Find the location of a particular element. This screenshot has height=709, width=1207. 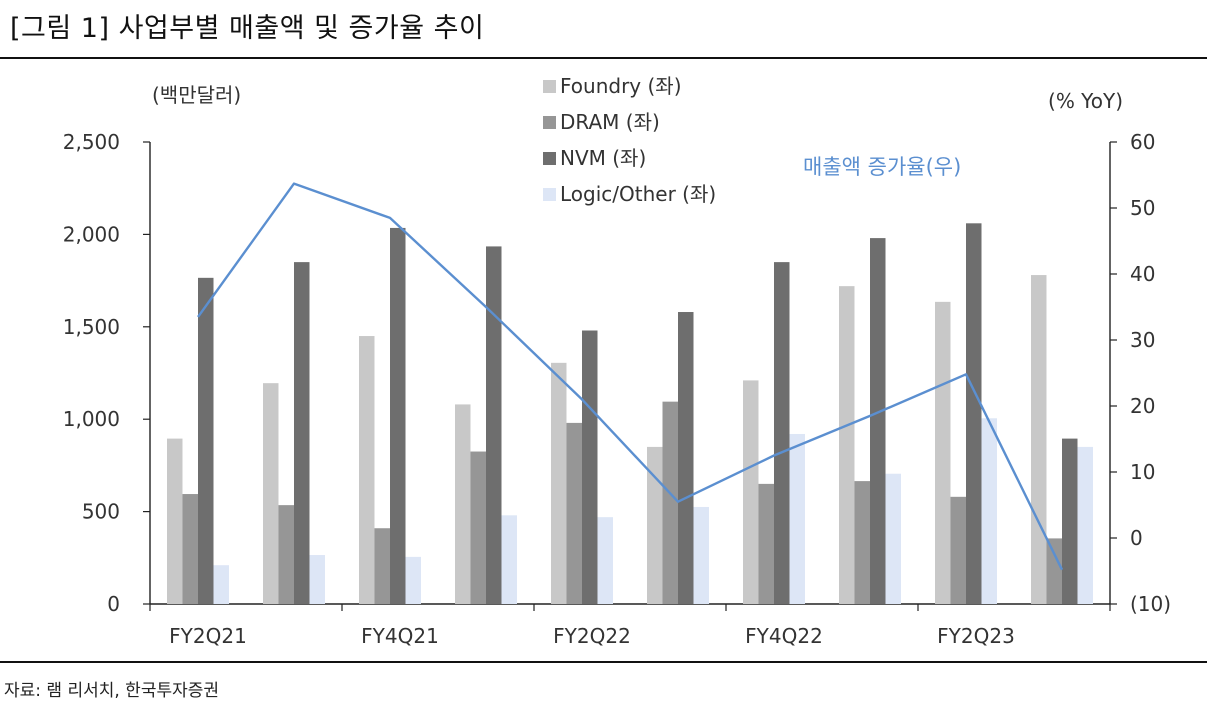

legend-line-label: 매출액 증가율(우) is located at coordinates (882, 167).